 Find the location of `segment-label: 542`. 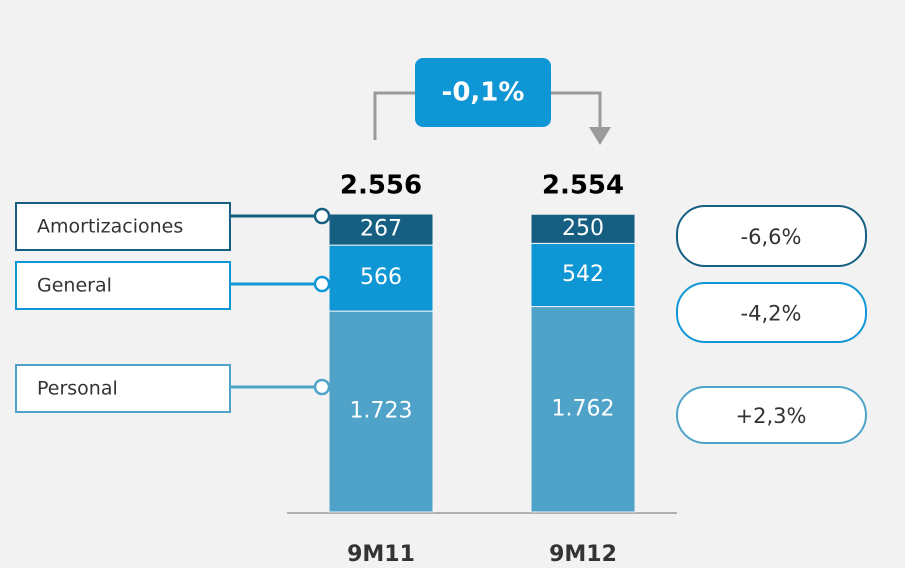

segment-label: 542 is located at coordinates (583, 274).